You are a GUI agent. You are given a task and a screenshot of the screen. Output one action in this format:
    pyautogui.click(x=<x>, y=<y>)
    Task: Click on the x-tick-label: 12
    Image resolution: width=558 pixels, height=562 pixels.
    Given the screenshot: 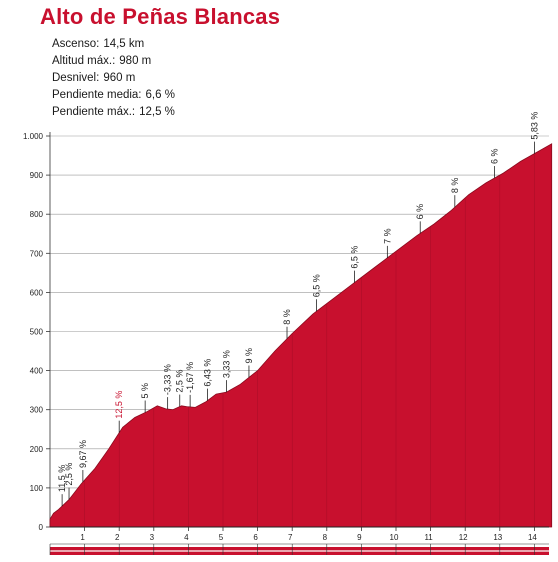 What is the action you would take?
    pyautogui.click(x=463, y=537)
    